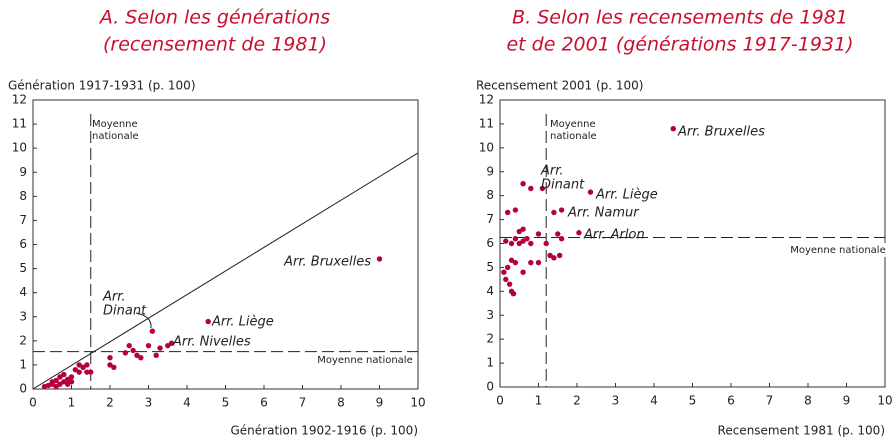 Image resolution: width=893 pixels, height=444 pixels. Describe the element at coordinates (102, 86) in the screenshot. I see `y-axis-label: Génération 1917-1931 (p. 100)` at that location.